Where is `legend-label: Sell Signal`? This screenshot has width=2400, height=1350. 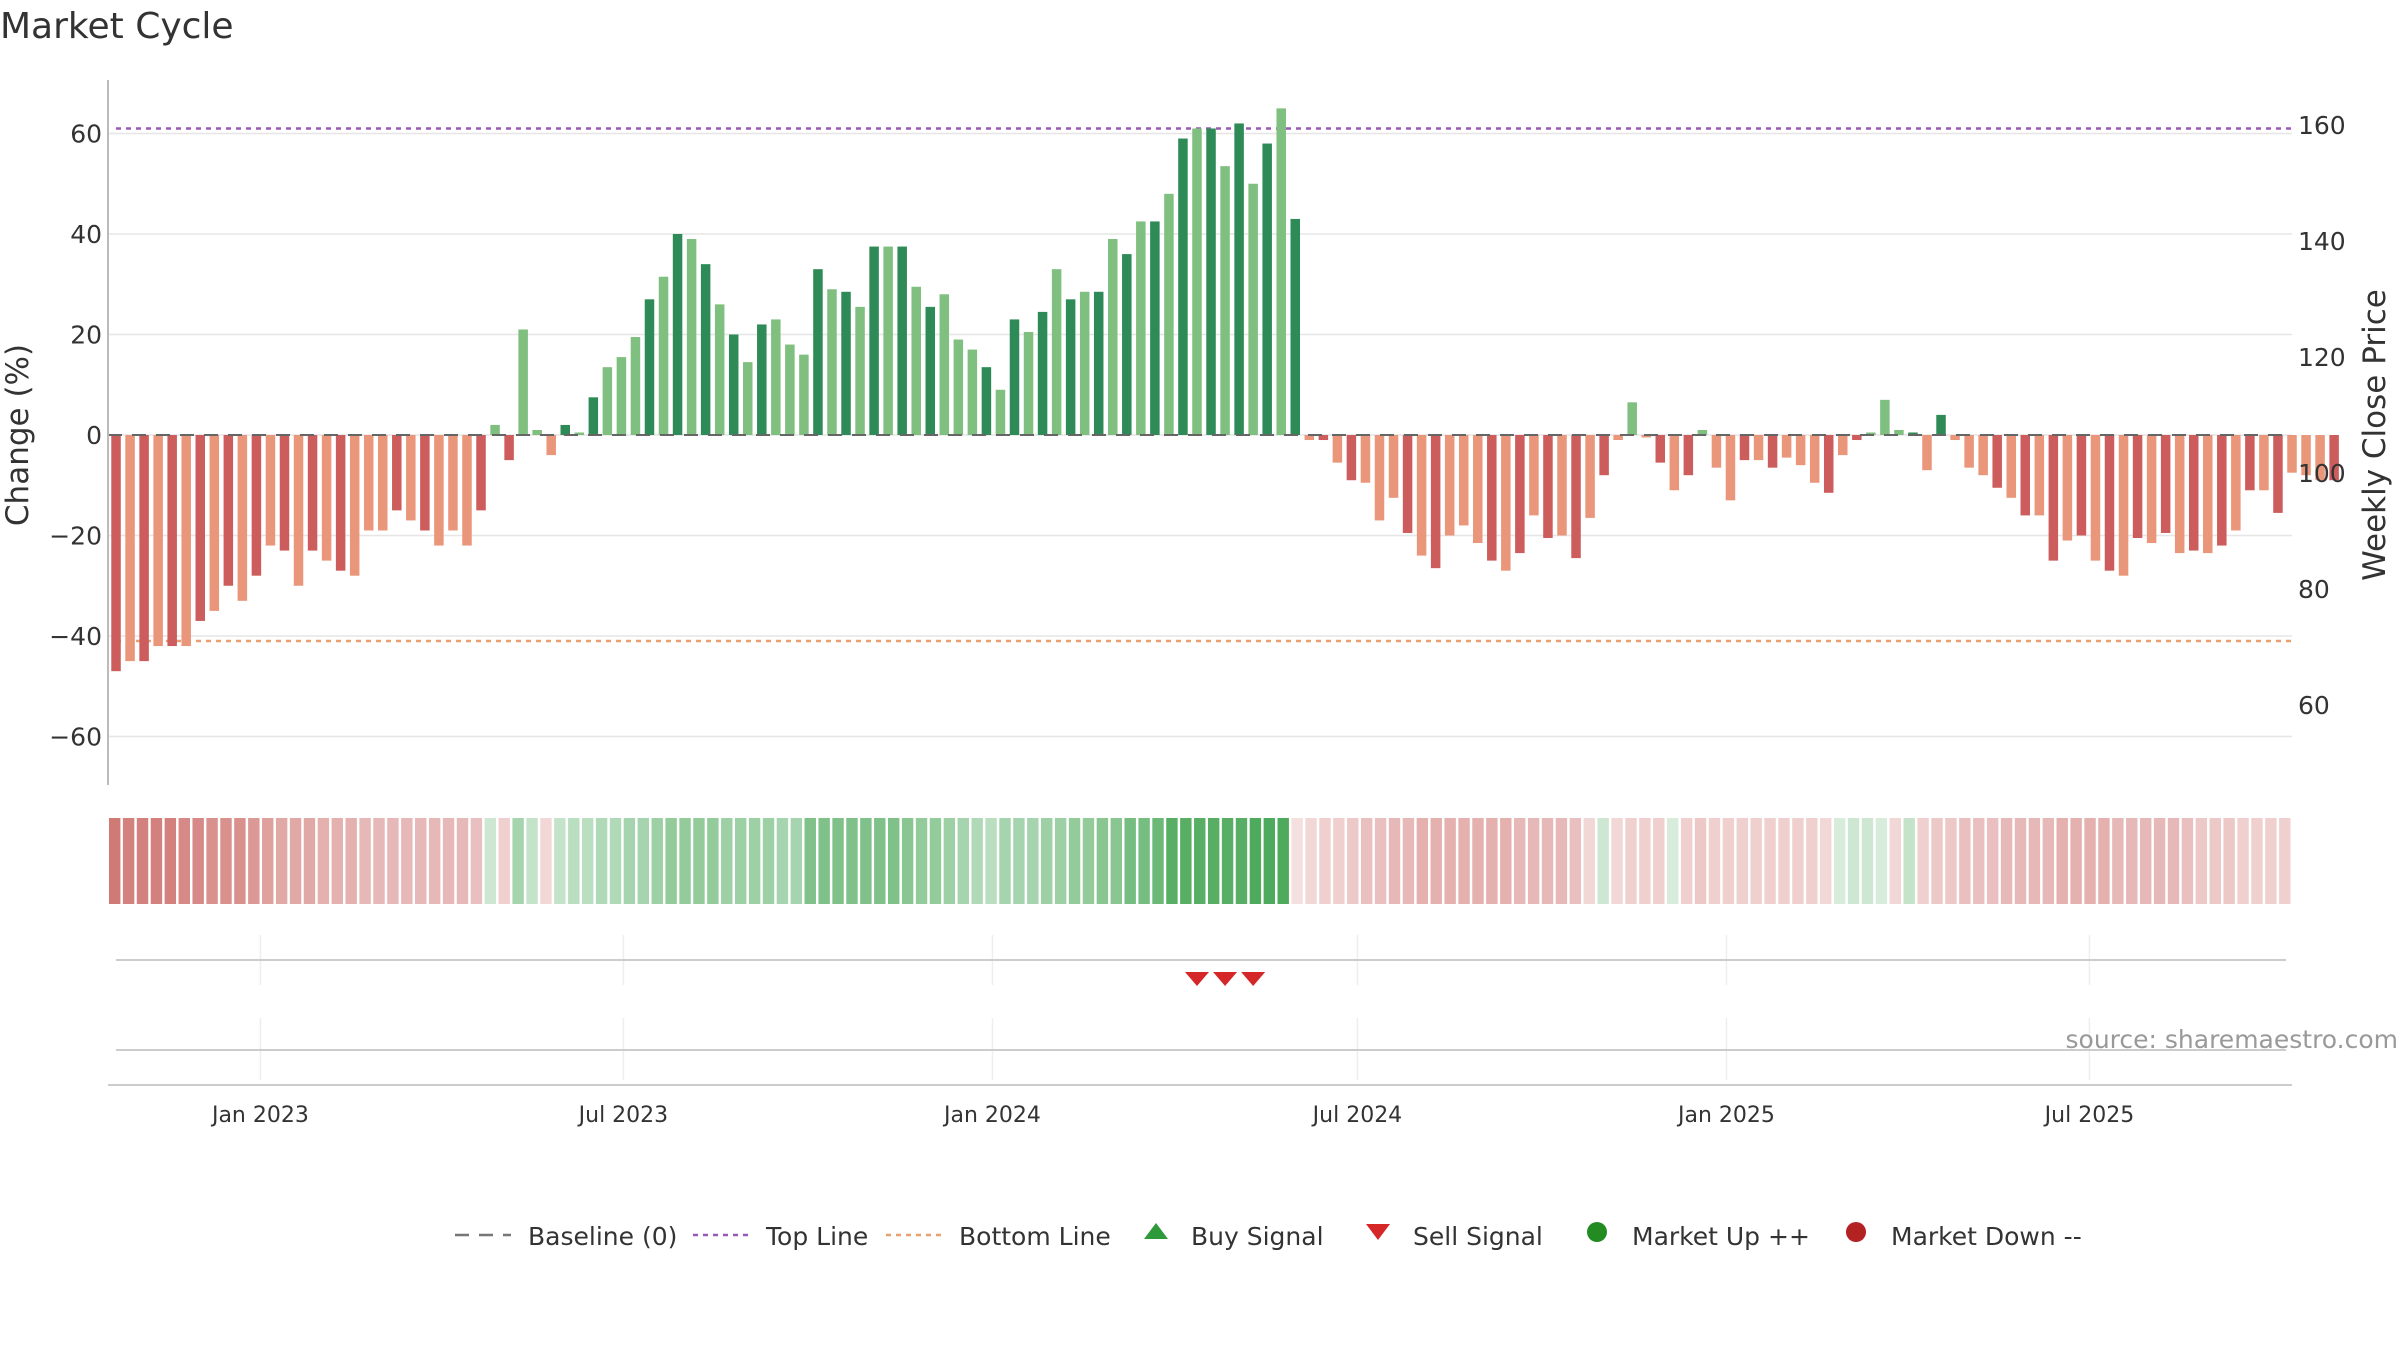
legend-label: Sell Signal is located at coordinates (1478, 1236).